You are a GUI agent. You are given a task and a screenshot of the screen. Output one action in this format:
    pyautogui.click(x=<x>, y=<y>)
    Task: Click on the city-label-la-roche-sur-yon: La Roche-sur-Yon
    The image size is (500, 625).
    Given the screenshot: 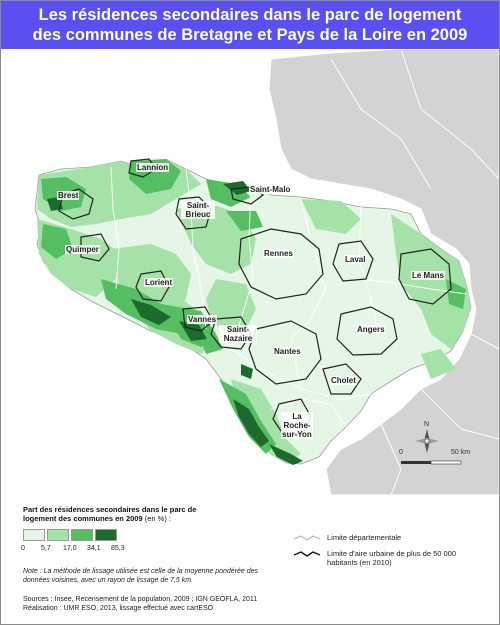 What is the action you would take?
    pyautogui.click(x=297, y=425)
    